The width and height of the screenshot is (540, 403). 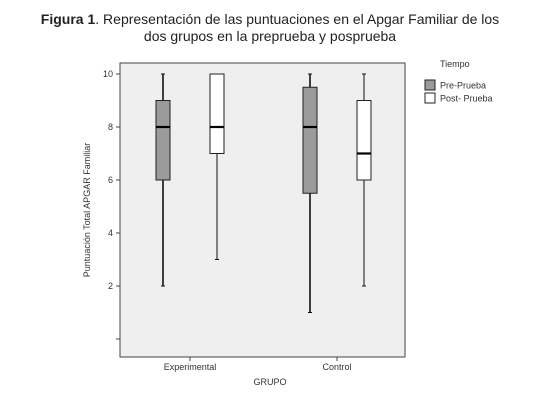 What do you see at coordinates (270, 36) in the screenshot?
I see `caption-line-2: dos grupos en la preprueba y posprueba` at bounding box center [270, 36].